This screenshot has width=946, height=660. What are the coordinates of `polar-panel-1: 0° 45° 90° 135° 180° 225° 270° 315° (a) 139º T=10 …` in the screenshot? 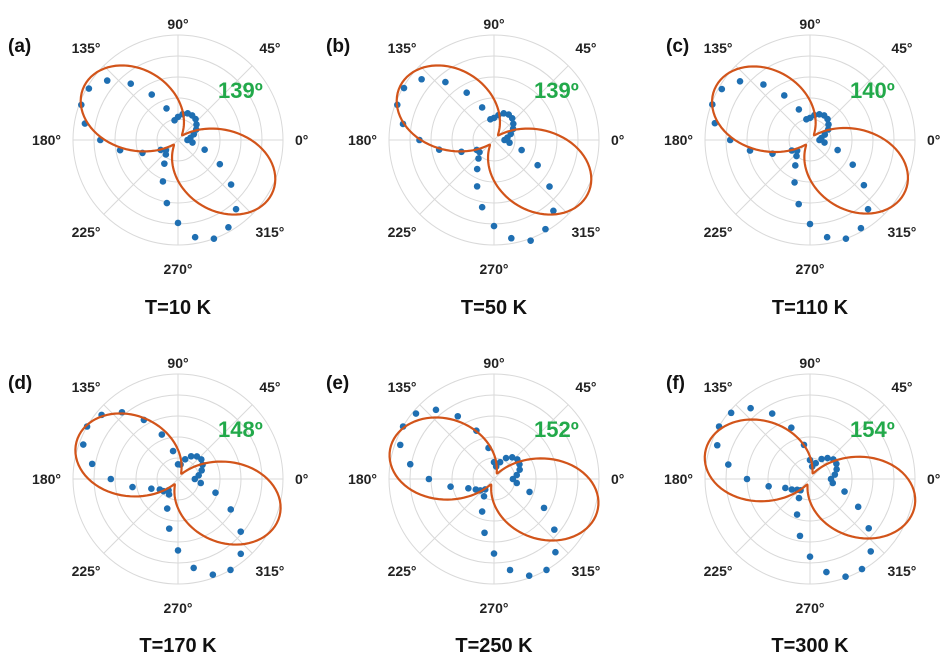 It's located at (158, 167).